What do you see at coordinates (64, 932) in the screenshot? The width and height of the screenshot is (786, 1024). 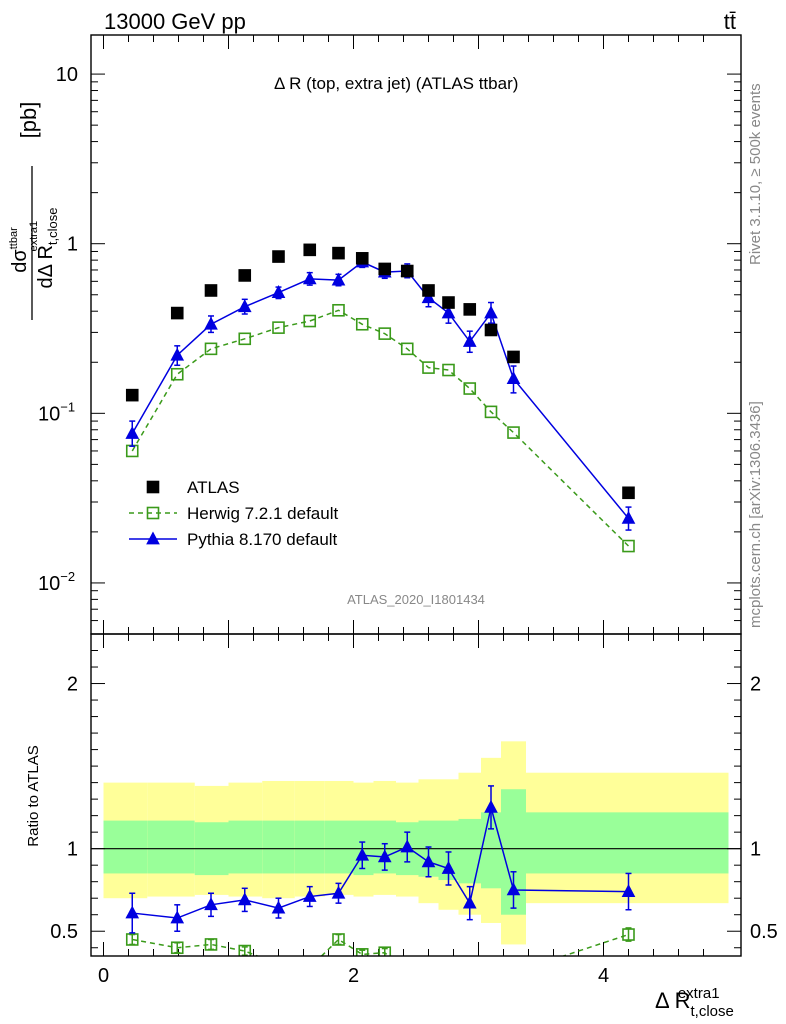 I see `ratio-y-tick-label-left: 0.5` at bounding box center [64, 932].